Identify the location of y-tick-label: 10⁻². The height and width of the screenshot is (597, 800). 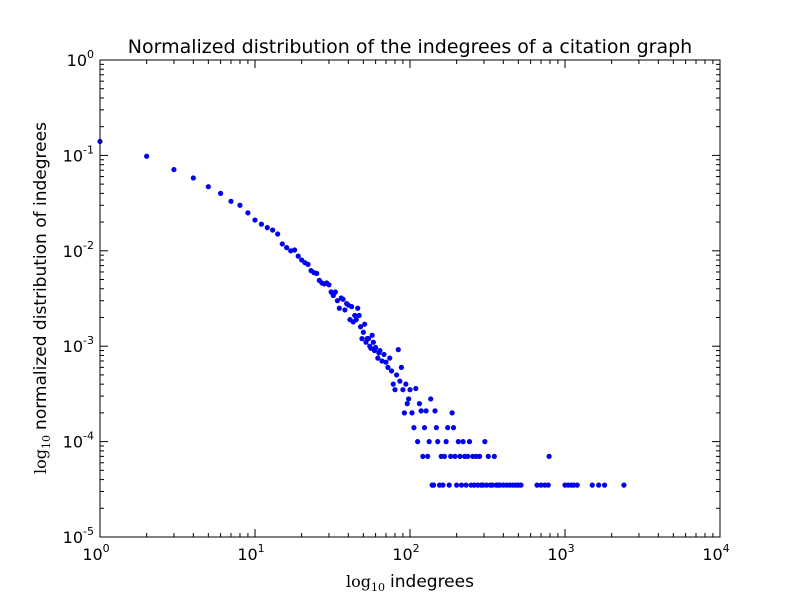
(78, 250).